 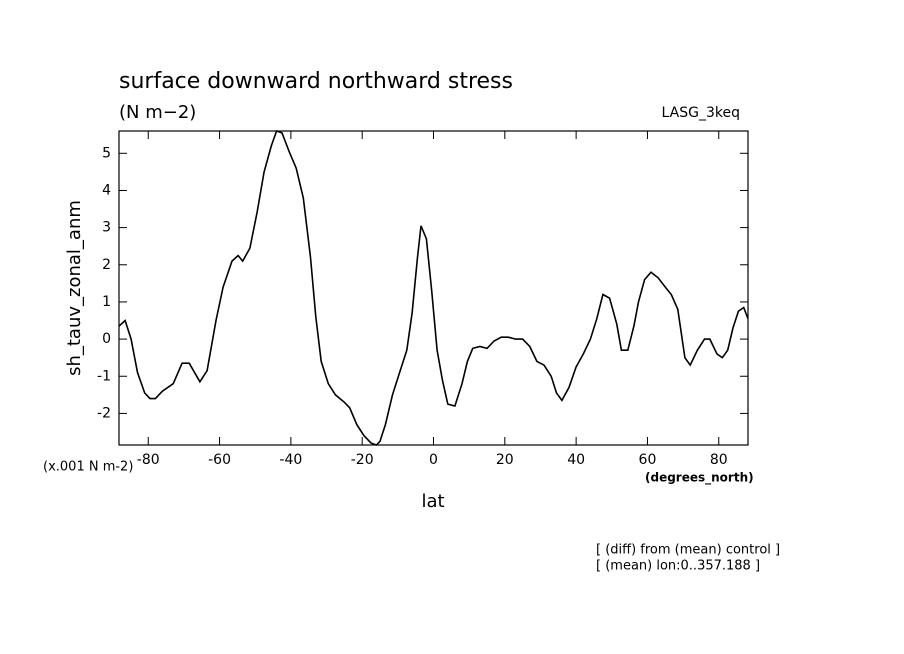 What do you see at coordinates (219, 460) in the screenshot?
I see `x-tick-label: -60` at bounding box center [219, 460].